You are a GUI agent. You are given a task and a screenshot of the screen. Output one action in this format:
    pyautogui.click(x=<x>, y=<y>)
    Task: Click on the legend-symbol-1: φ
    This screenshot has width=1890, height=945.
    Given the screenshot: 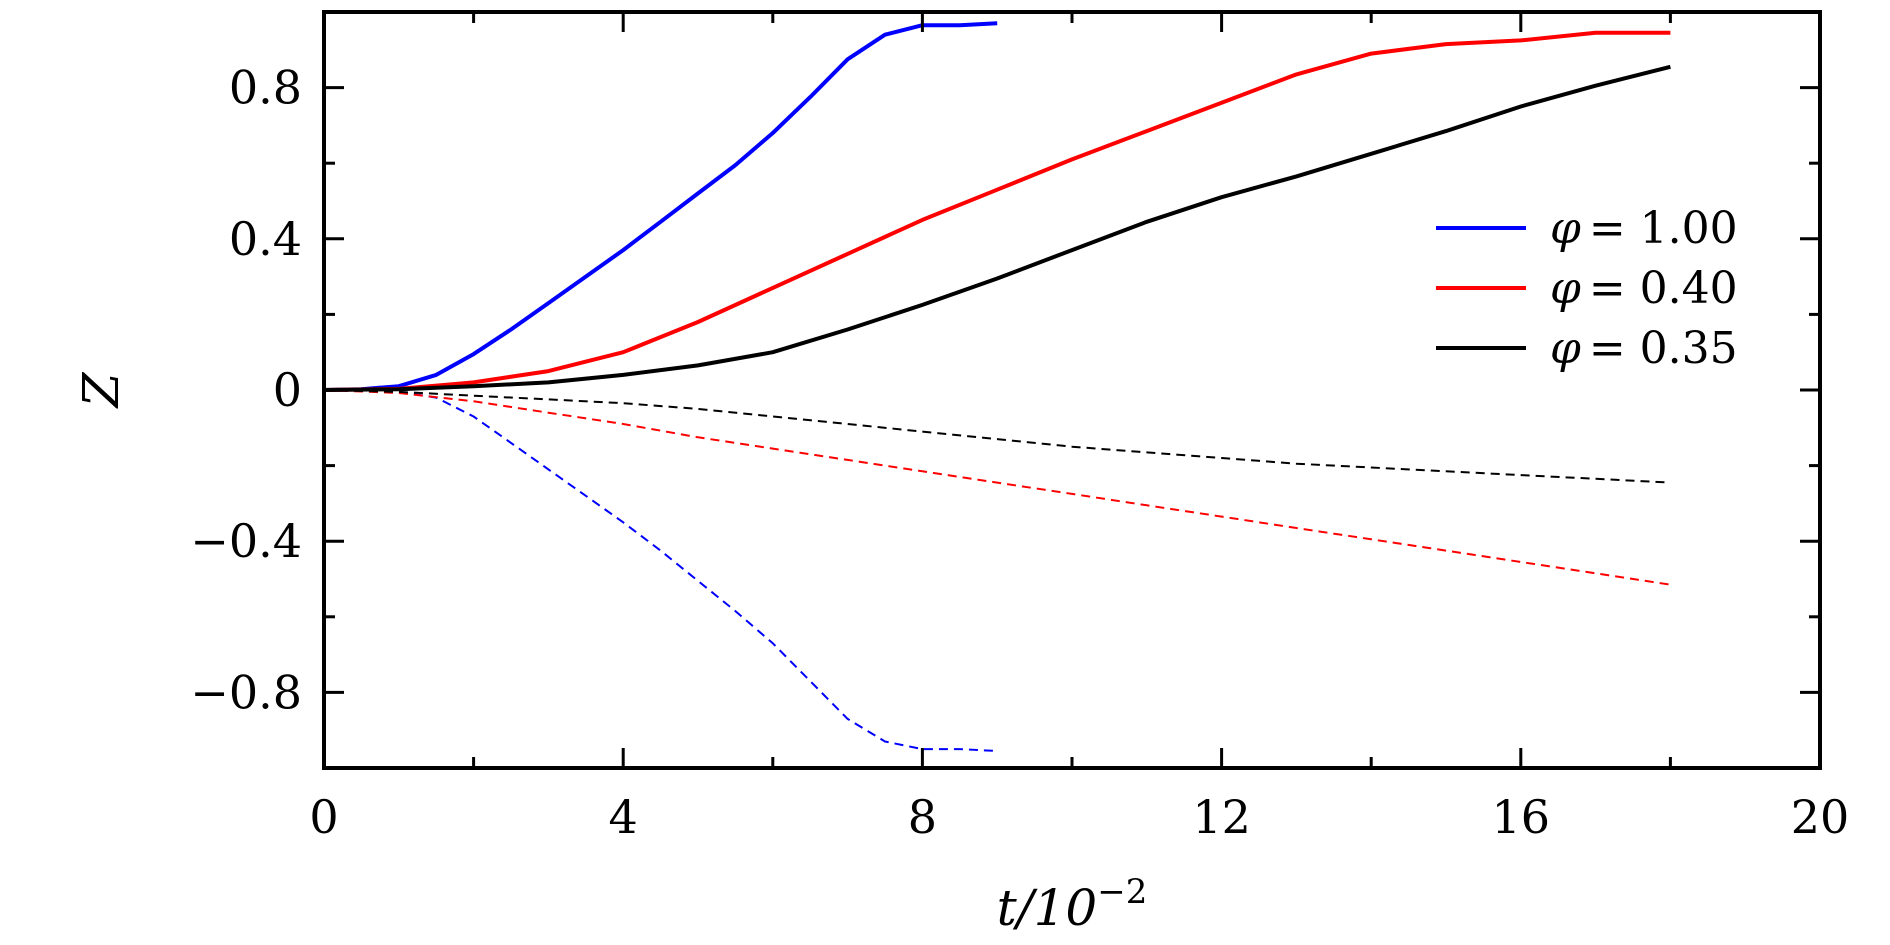 What is the action you would take?
    pyautogui.click(x=1565, y=288)
    